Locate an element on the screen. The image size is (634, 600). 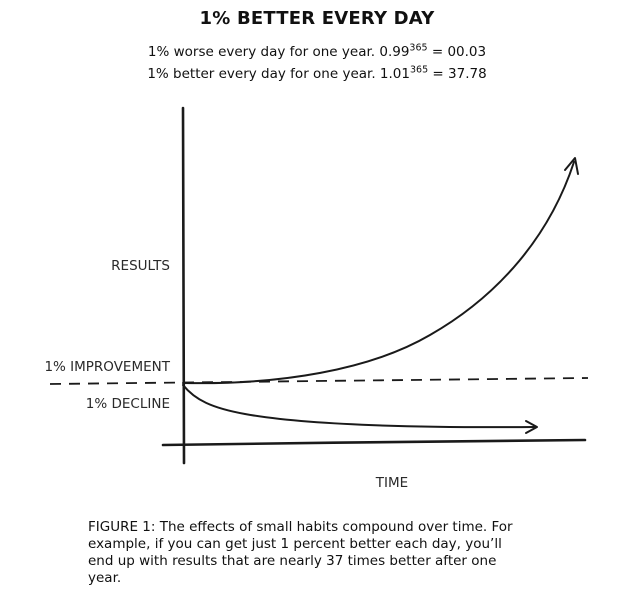
y-axis is located at coordinates (183, 285).